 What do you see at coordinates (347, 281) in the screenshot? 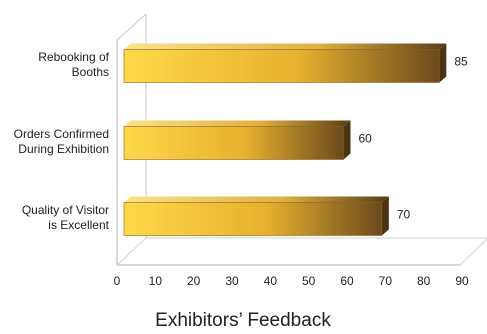
I see `x-tick-label-6: 60` at bounding box center [347, 281].